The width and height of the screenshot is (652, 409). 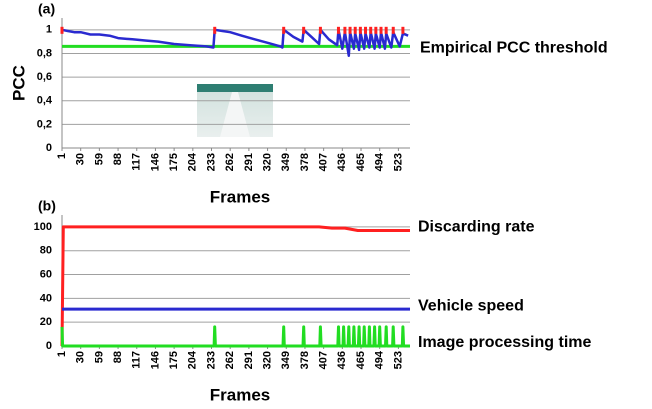 What do you see at coordinates (235, 110) in the screenshot?
I see `inset-image` at bounding box center [235, 110].